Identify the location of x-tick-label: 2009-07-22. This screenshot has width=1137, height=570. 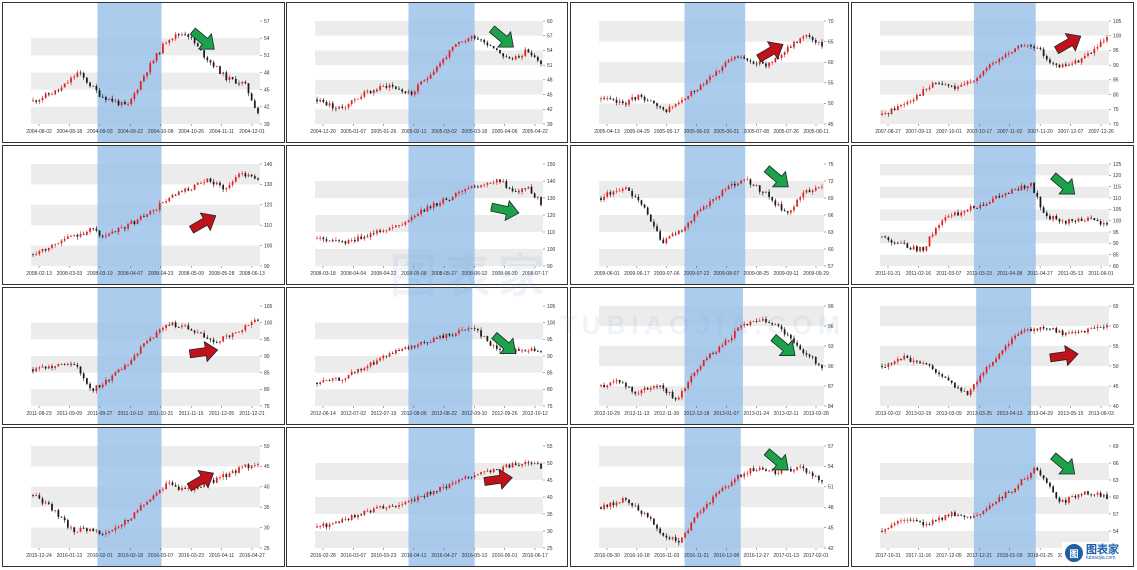
(697, 274).